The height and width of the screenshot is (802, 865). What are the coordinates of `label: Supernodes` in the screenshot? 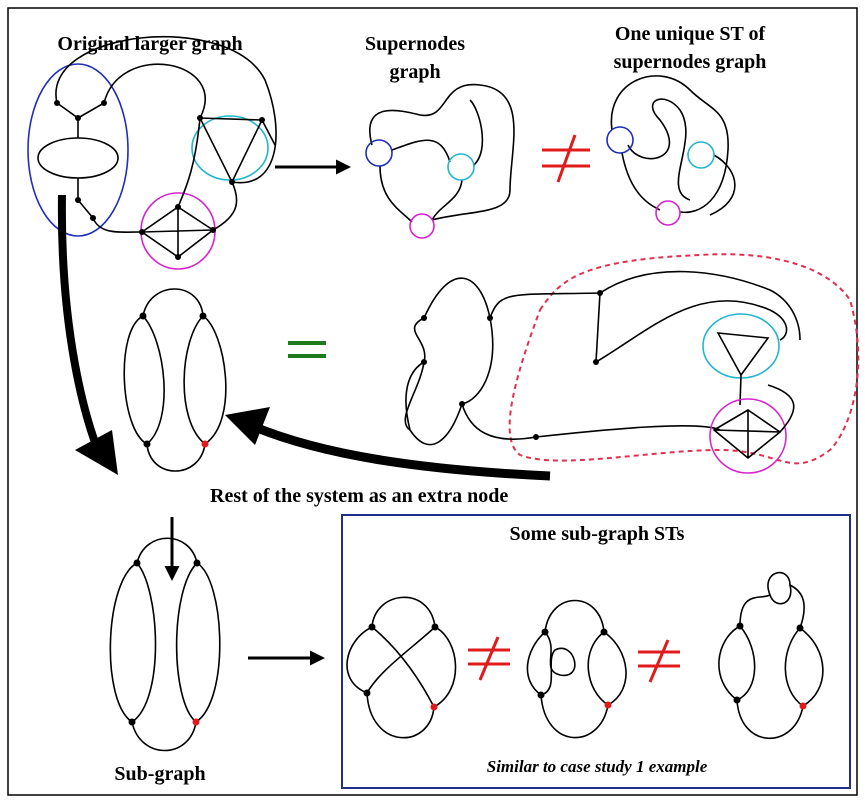 It's located at (415, 44).